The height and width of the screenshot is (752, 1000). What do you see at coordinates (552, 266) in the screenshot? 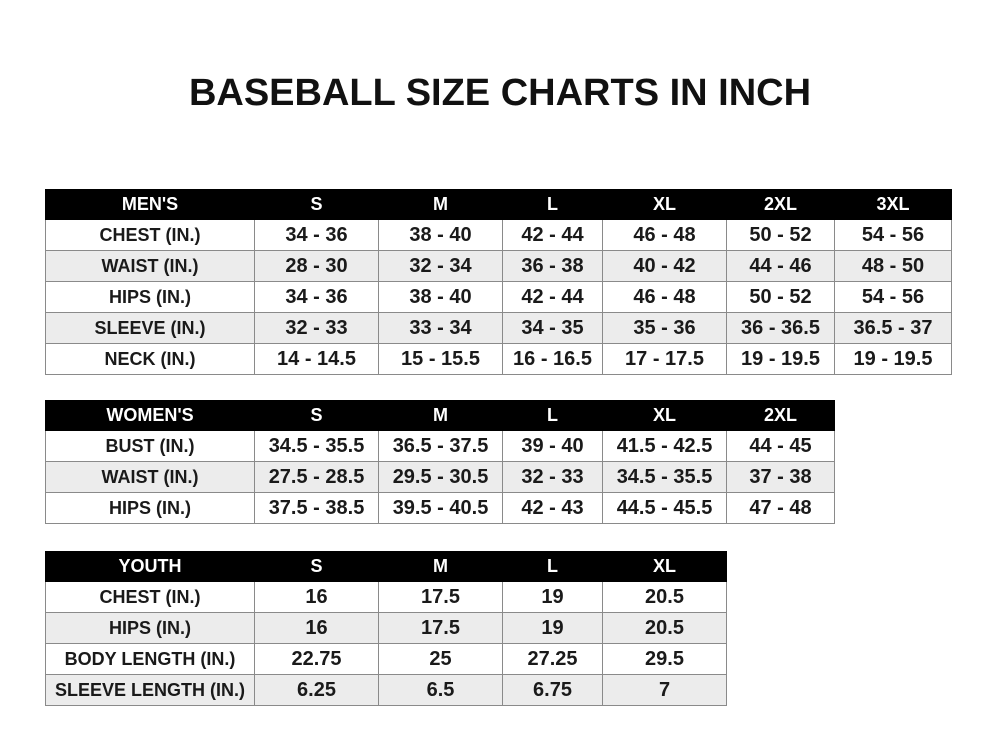
I see `size-value-cell: 36 - 38` at bounding box center [552, 266].